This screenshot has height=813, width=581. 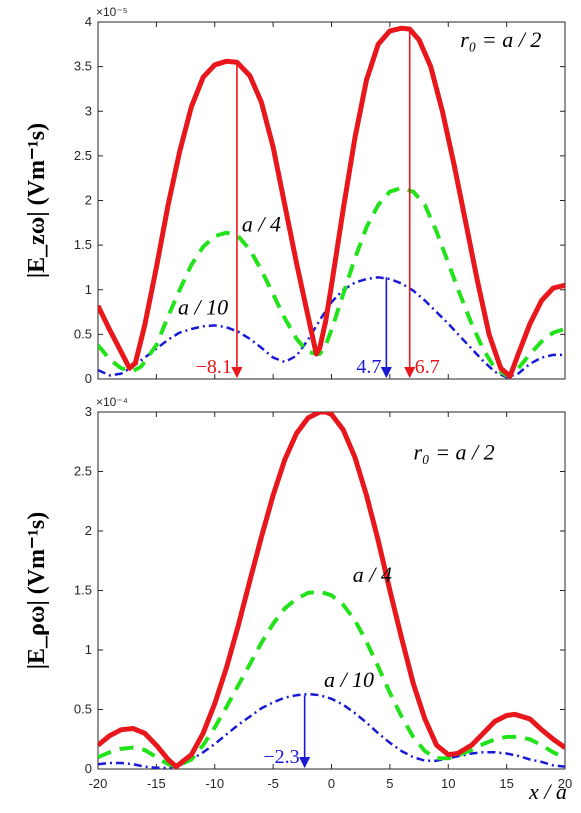 I want to click on bottom-ytick-label: 1, so click(x=88, y=649).